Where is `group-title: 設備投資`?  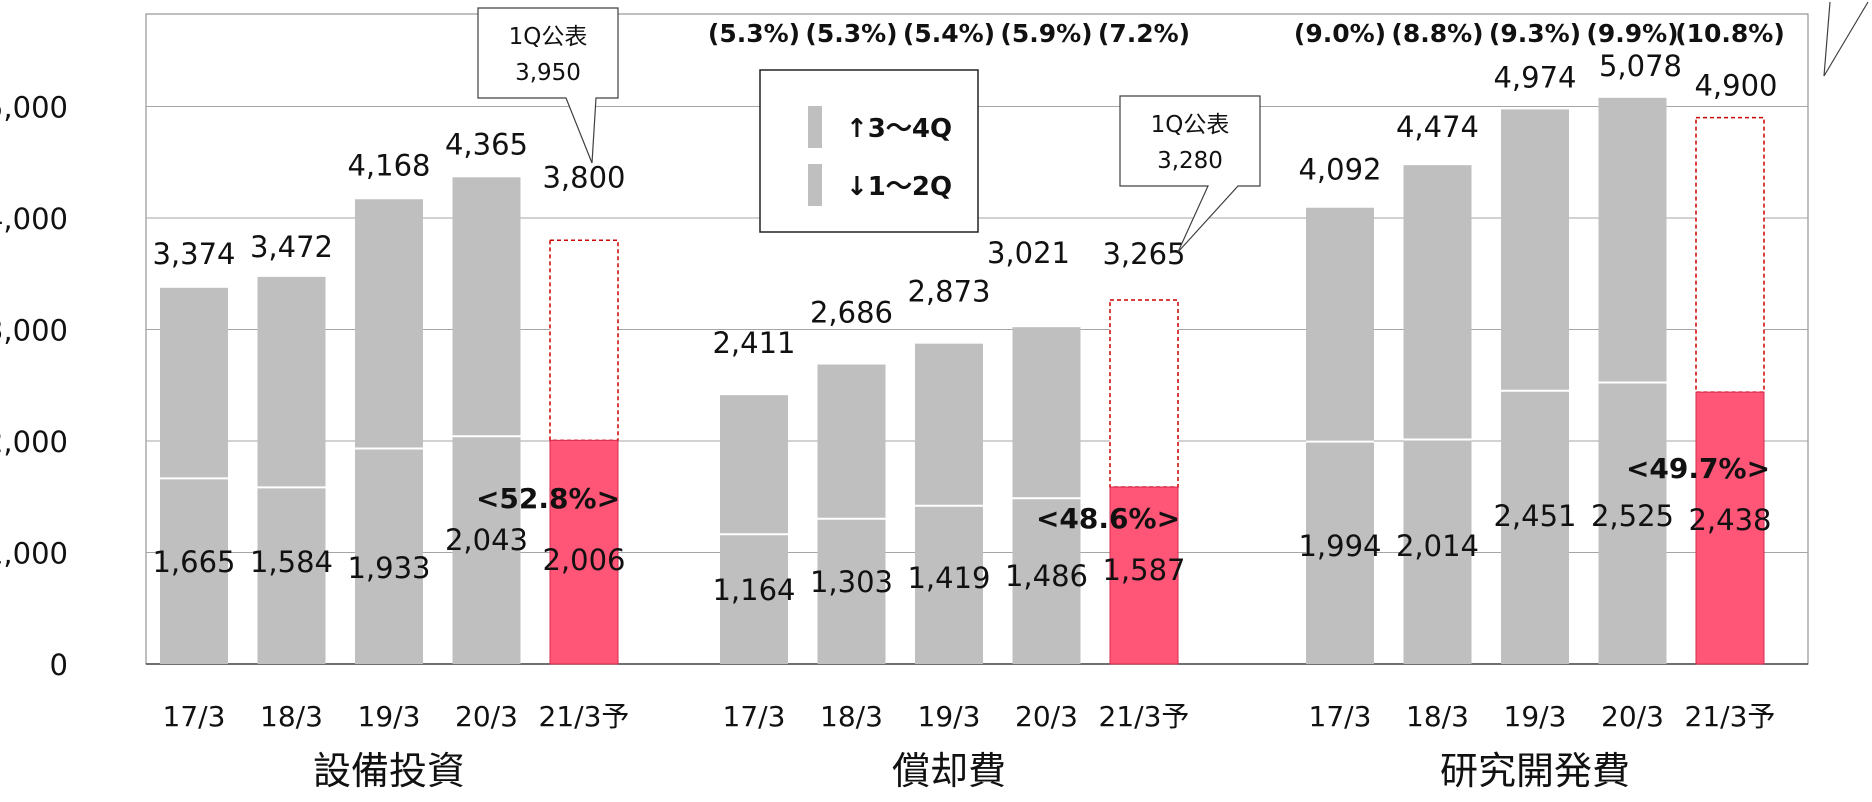
group-title: 設備投資 is located at coordinates (389, 771).